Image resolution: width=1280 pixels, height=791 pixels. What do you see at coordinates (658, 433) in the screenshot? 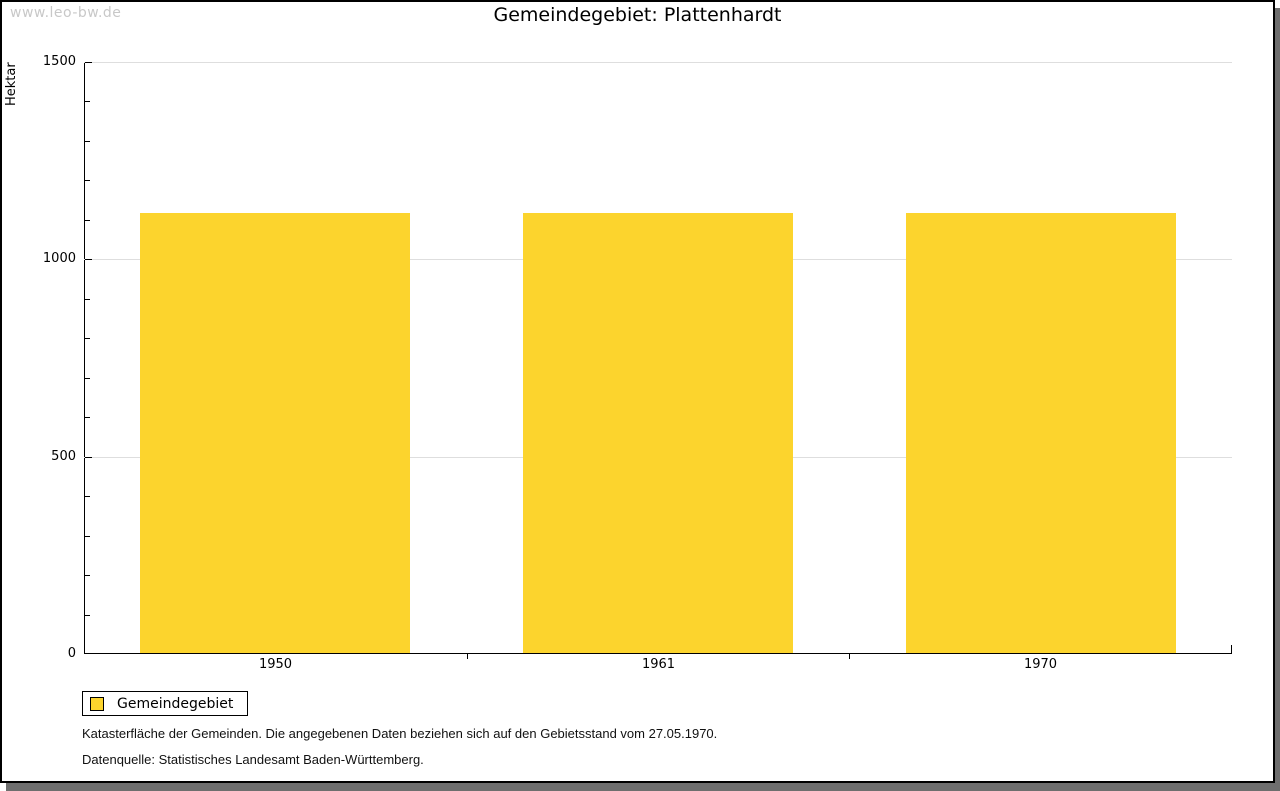
I see `bar-1961` at bounding box center [658, 433].